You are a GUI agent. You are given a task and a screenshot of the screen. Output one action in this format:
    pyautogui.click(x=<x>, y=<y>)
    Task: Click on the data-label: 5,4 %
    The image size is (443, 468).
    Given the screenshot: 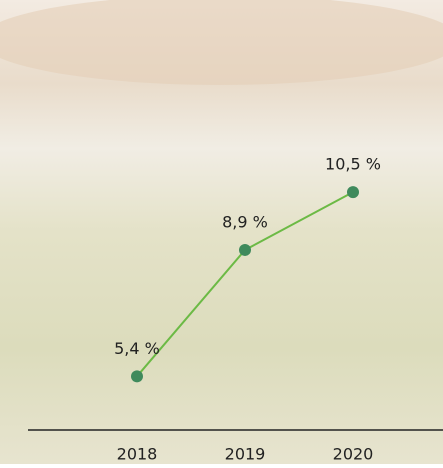 What is the action you would take?
    pyautogui.click(x=137, y=348)
    